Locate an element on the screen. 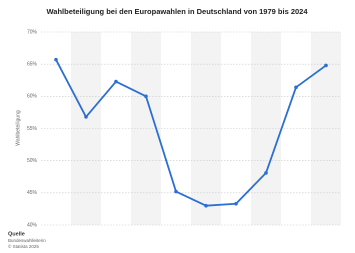 The height and width of the screenshot is (253, 355). y-tick-label: 60% is located at coordinates (32, 97).